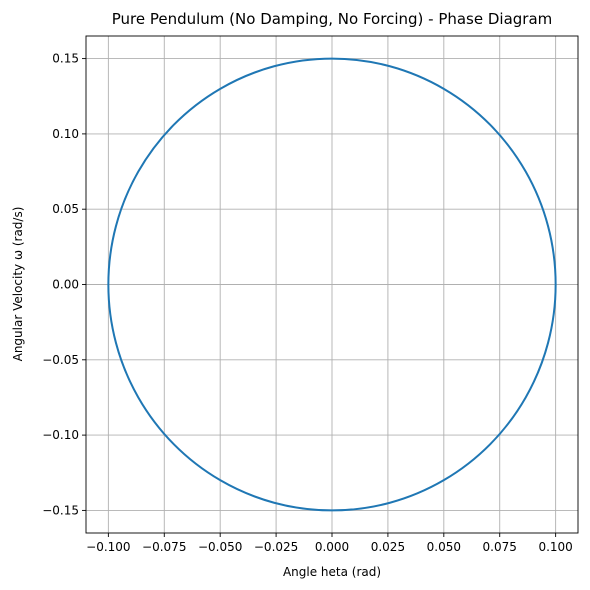 The height and width of the screenshot is (590, 590). Describe the element at coordinates (18, 284) in the screenshot. I see `y-axis-label: Angular Velocity ω (rad/s)` at that location.